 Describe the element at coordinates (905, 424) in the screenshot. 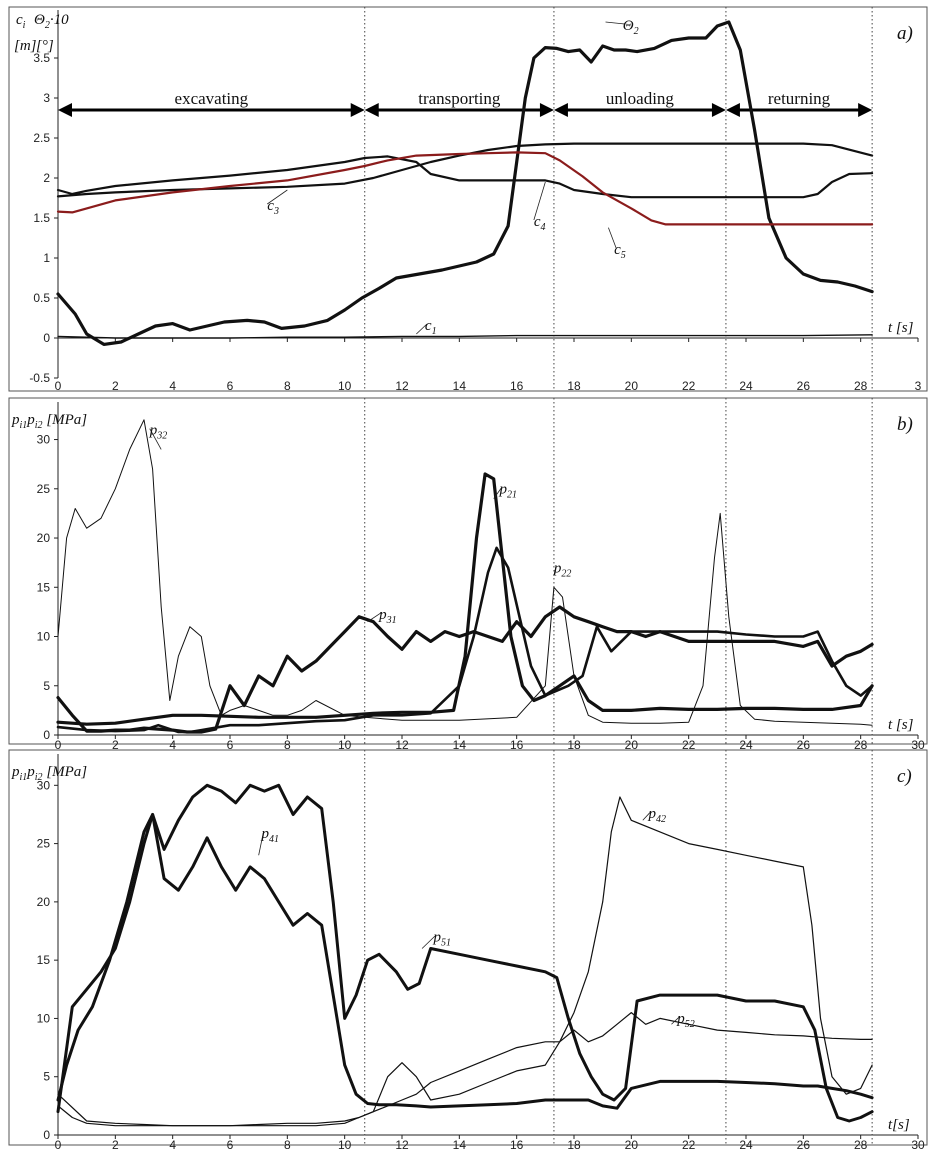

I see `panel-label: b)` at that location.